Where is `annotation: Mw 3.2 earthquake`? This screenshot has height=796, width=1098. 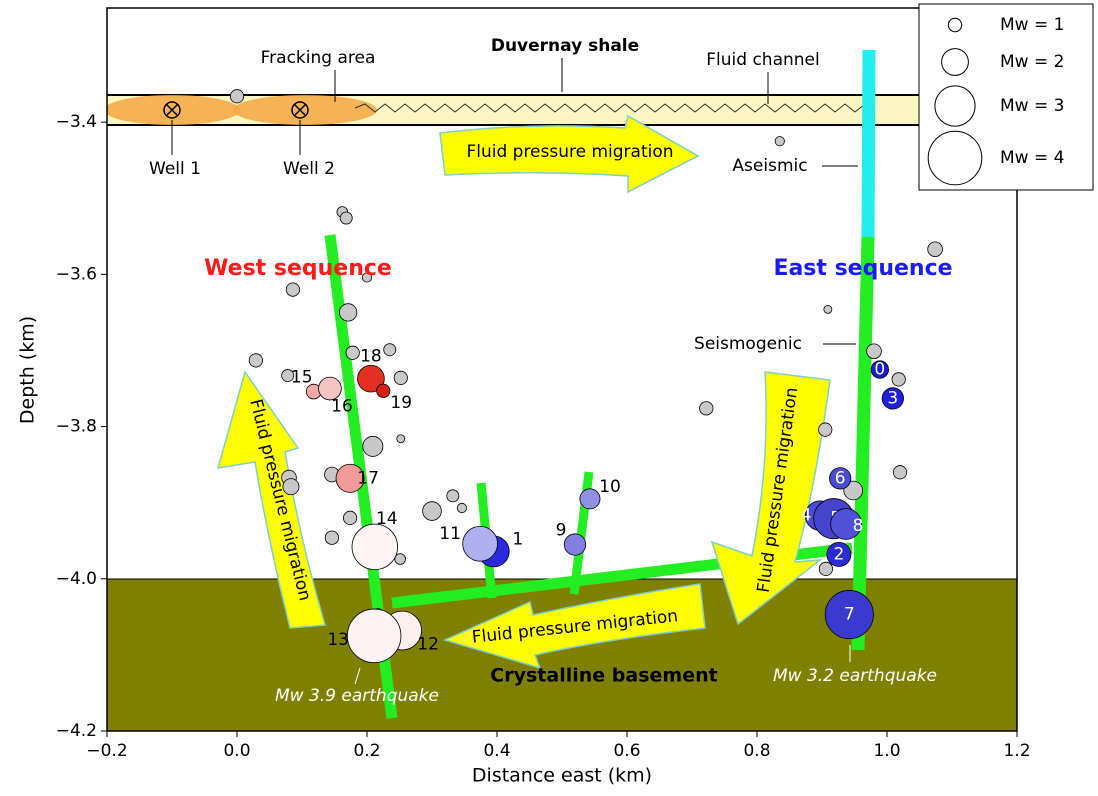
annotation: Mw 3.2 earthquake is located at coordinates (855, 676).